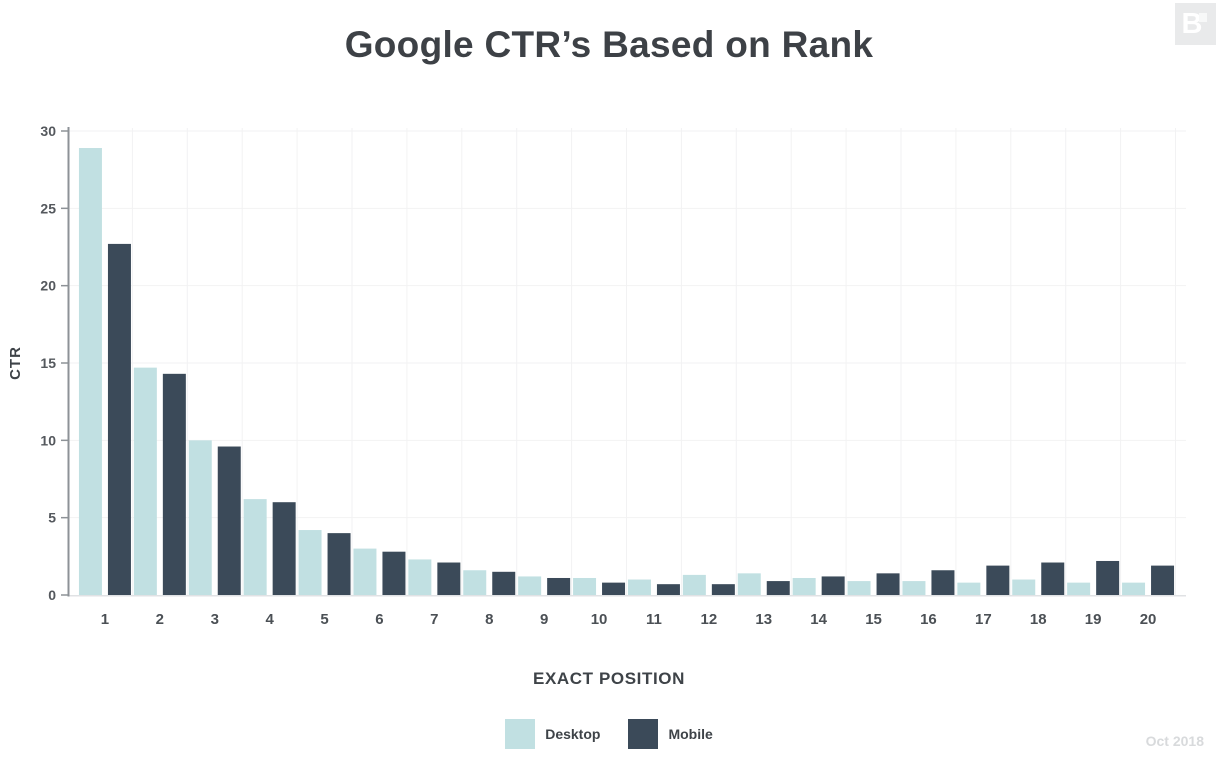  Describe the element at coordinates (544, 619) in the screenshot. I see `x-tick-label: 9` at that location.